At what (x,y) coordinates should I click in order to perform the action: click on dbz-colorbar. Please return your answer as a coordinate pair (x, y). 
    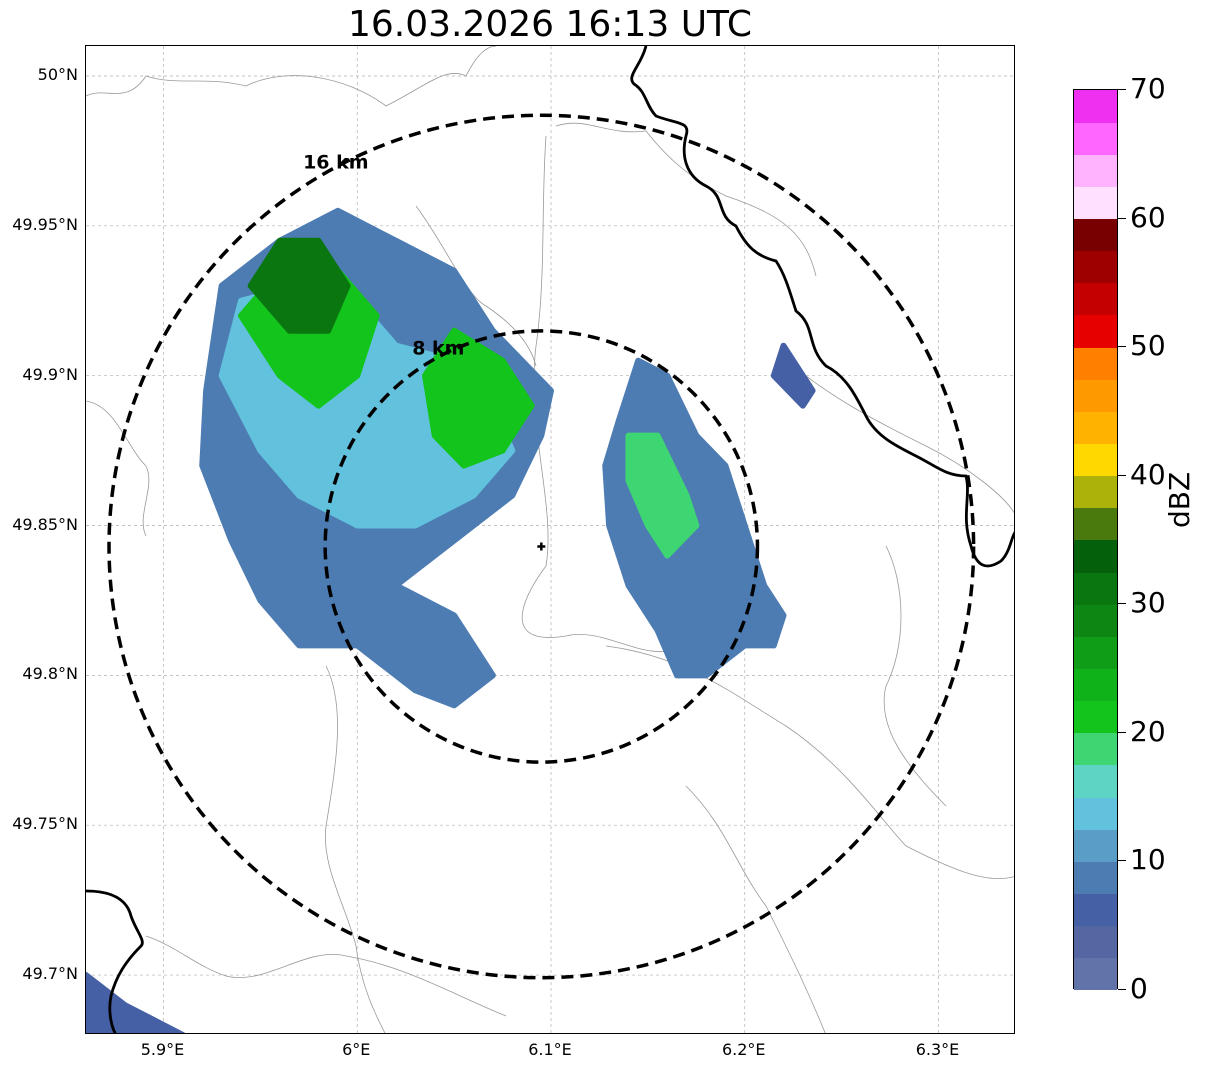
    Looking at the image, I should click on (1095, 540).